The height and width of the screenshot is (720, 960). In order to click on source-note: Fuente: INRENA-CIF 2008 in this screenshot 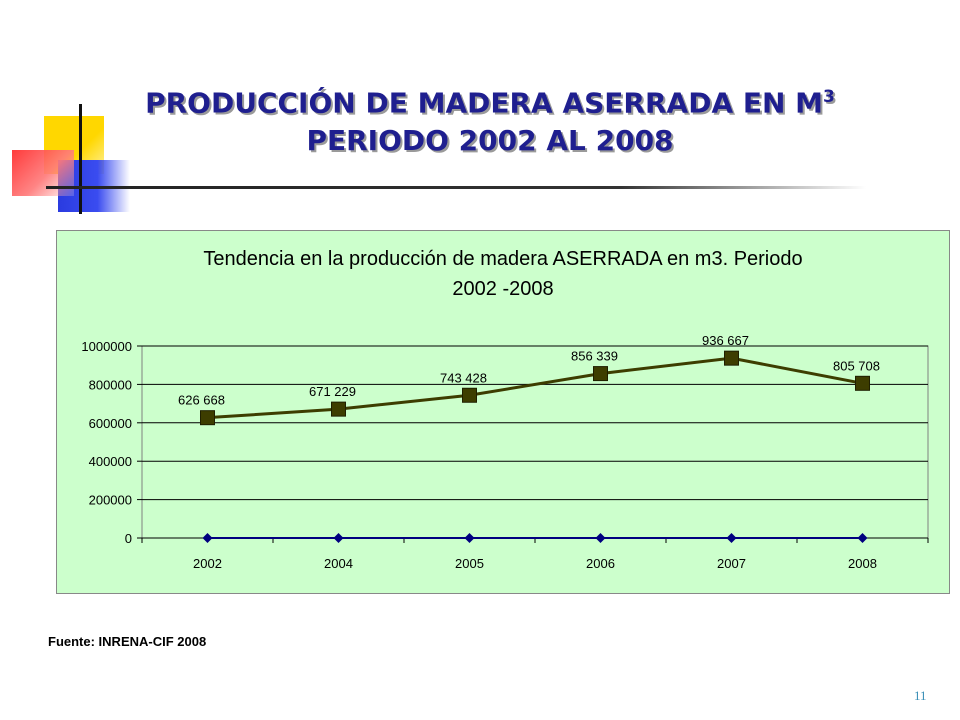, I will do `click(127, 641)`.